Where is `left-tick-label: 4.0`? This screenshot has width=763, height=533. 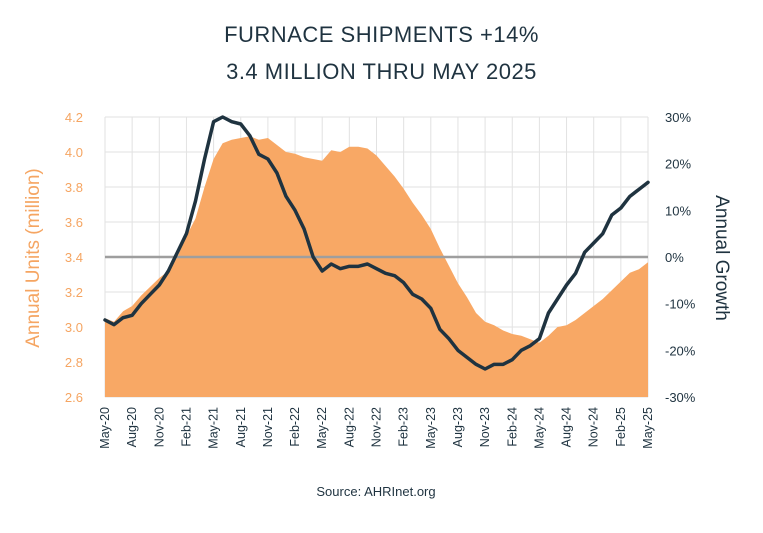 left-tick-label: 4.0 is located at coordinates (74, 152).